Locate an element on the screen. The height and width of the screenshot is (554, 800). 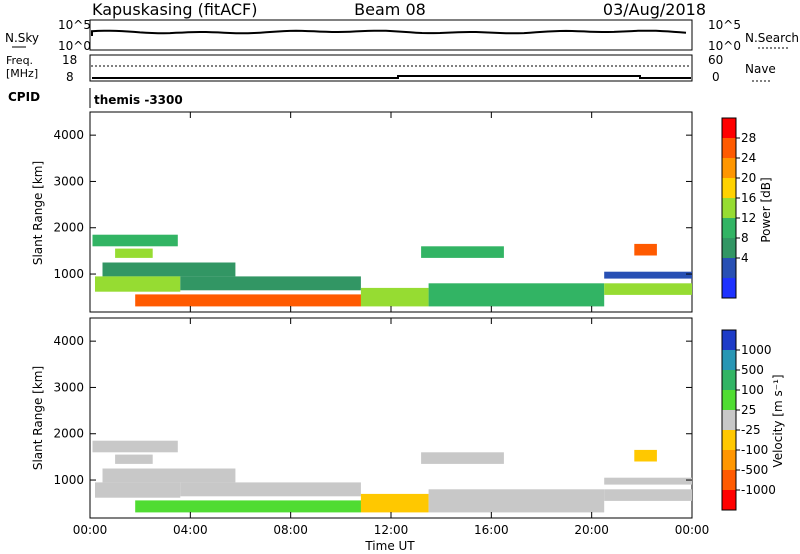
power-colorbar-tick-label: 4 is located at coordinates (745, 258).